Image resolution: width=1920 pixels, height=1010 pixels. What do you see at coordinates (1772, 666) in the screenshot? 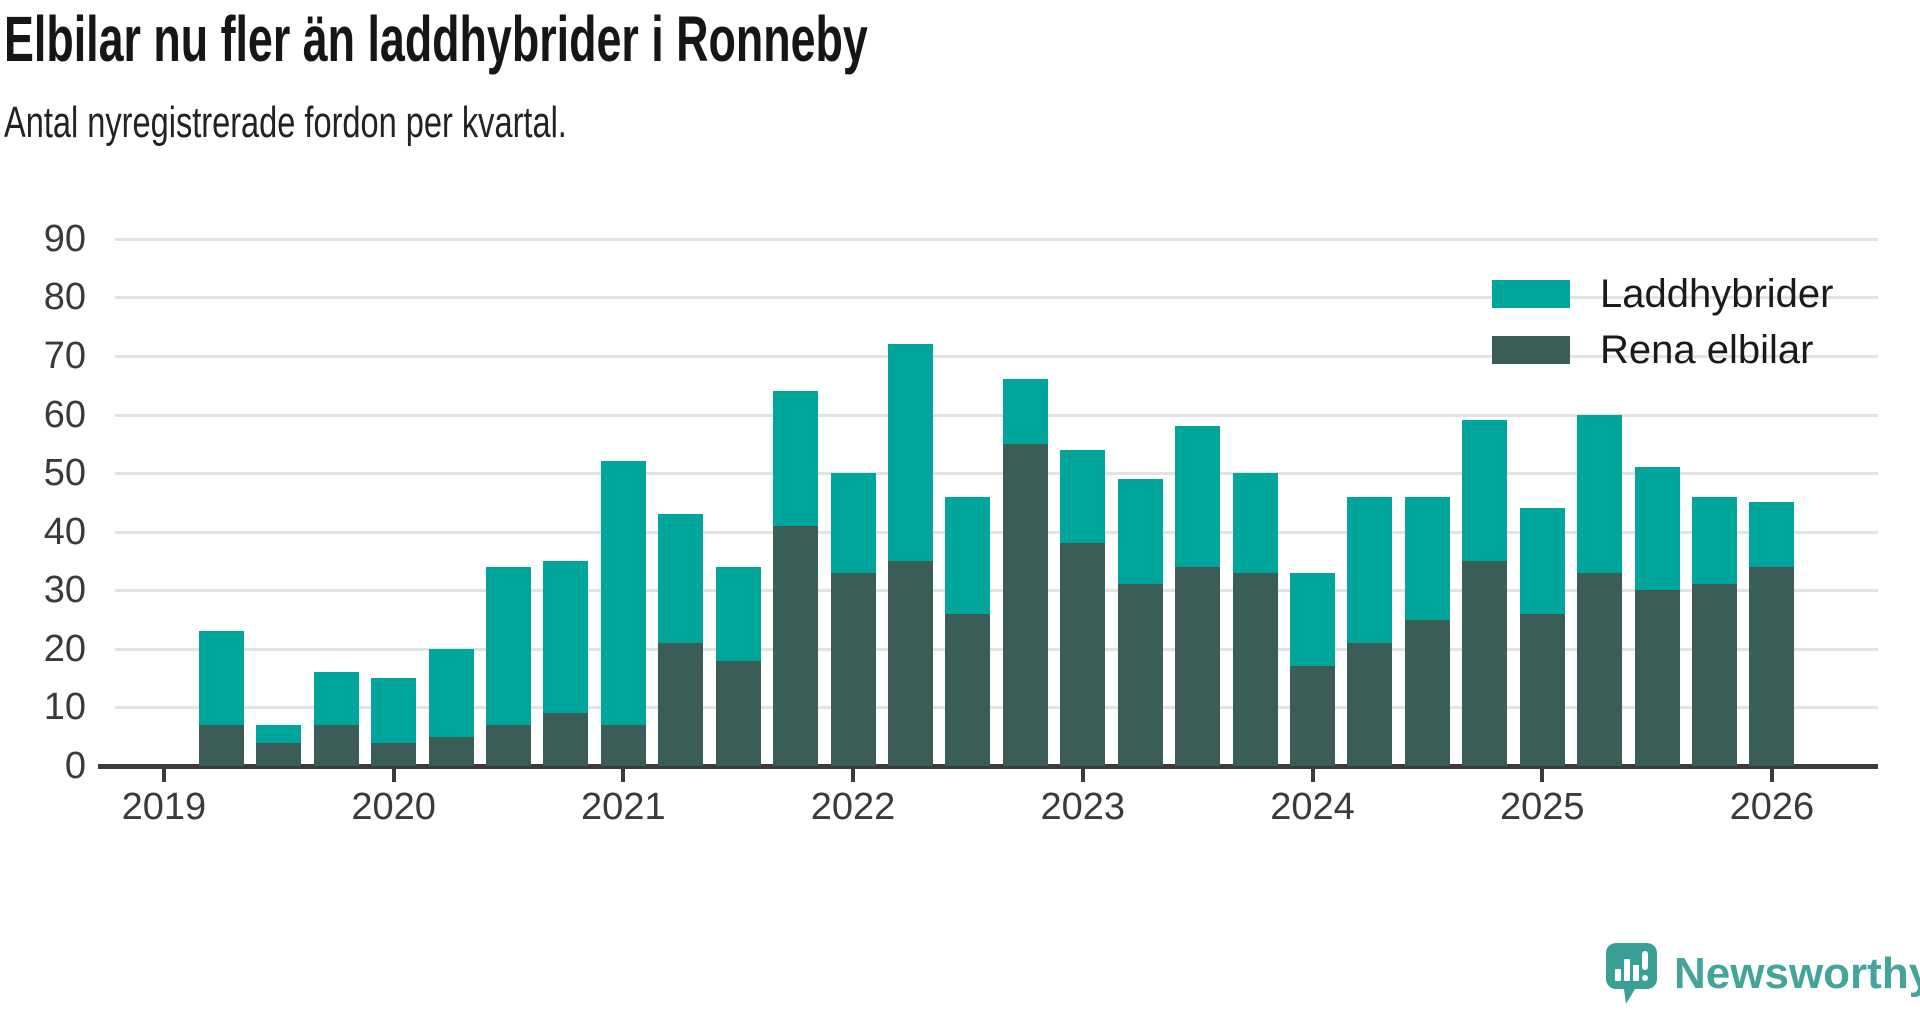
I see `bar-2026-Q1-rena-elbilar` at bounding box center [1772, 666].